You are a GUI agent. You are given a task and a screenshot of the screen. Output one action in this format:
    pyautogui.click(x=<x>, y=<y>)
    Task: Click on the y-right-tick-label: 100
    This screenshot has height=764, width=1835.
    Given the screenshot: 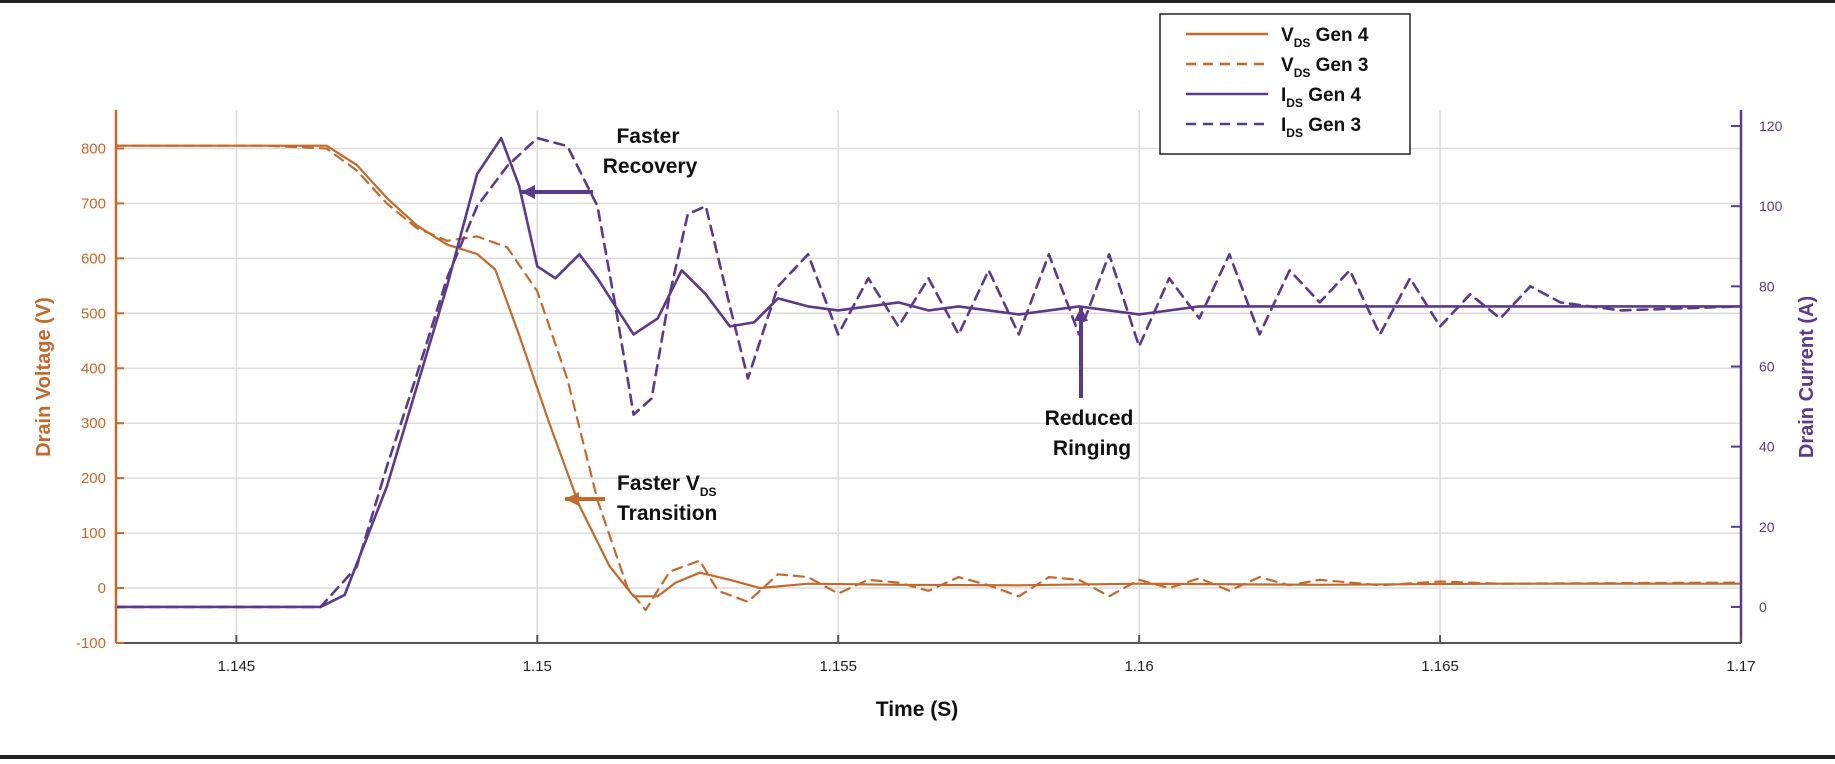 What is the action you would take?
    pyautogui.click(x=1771, y=206)
    